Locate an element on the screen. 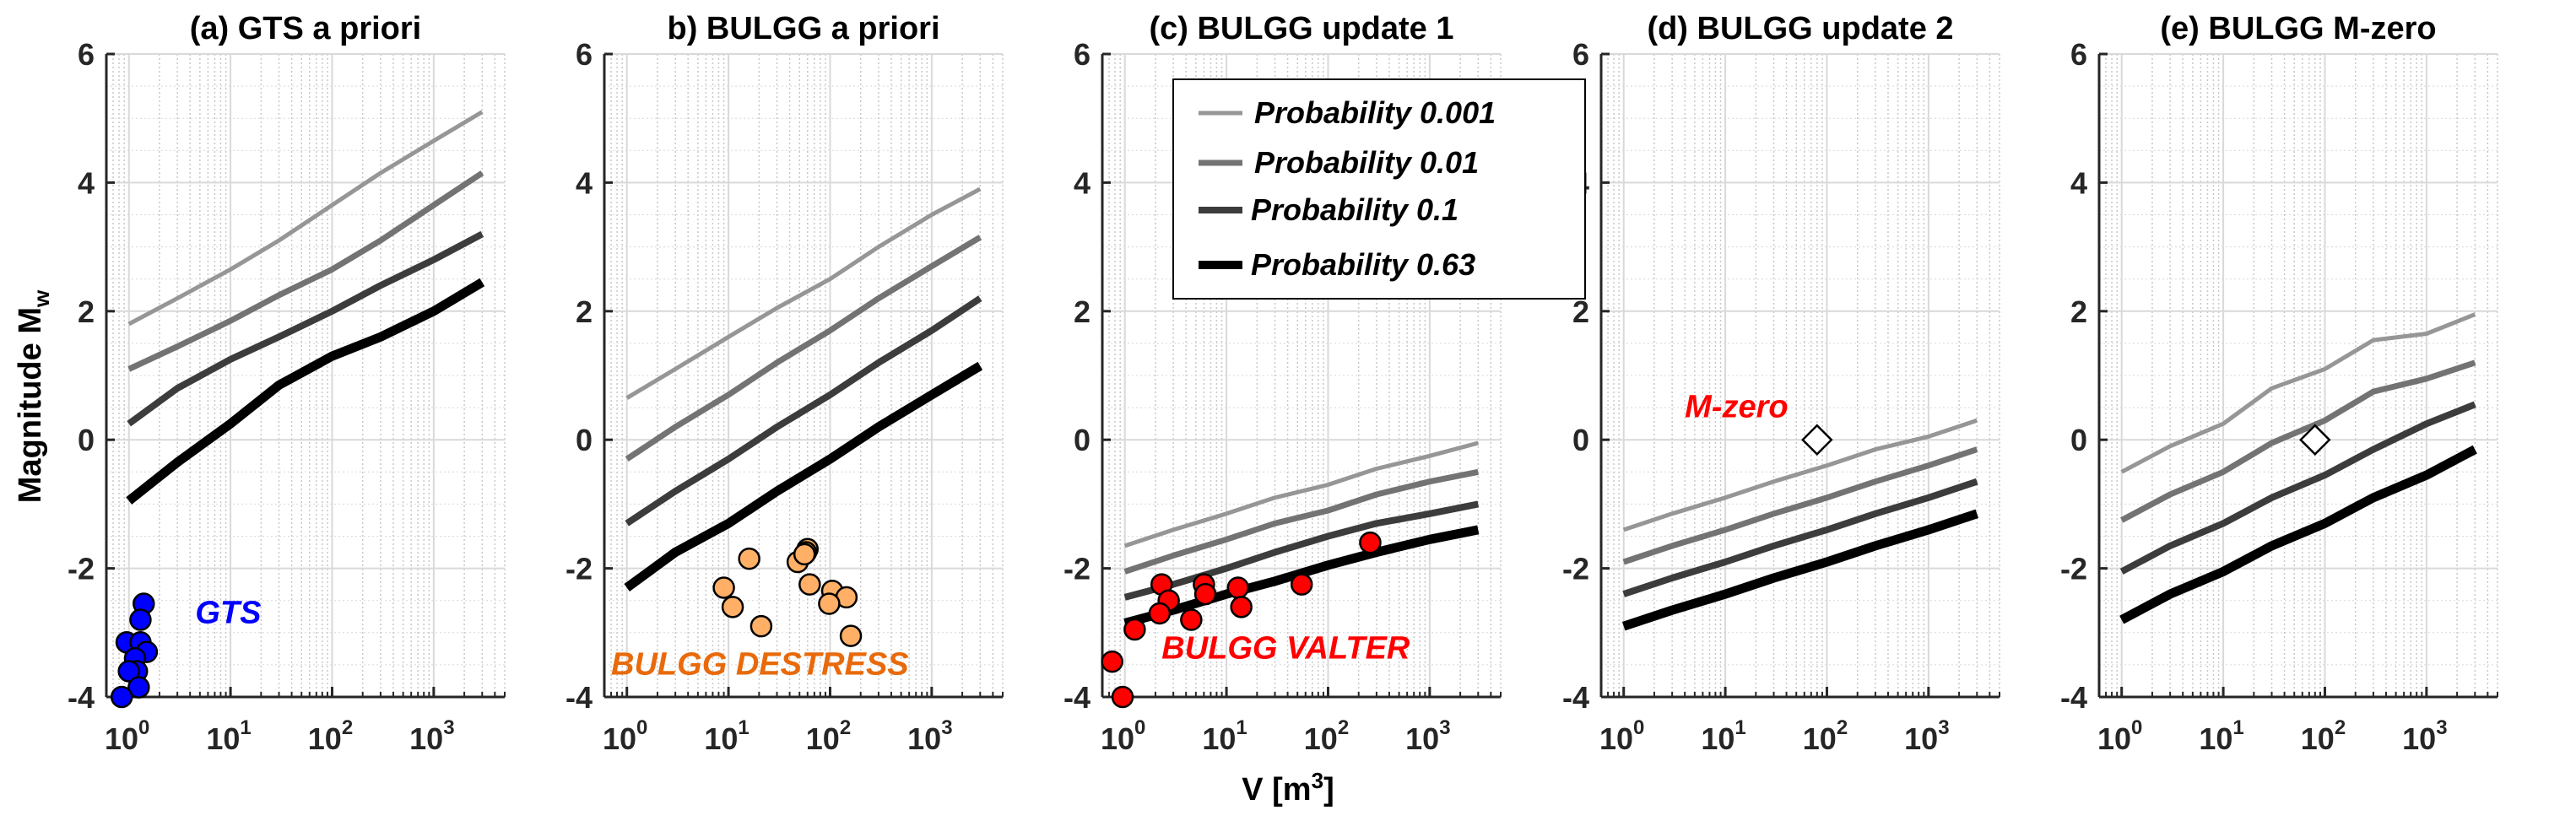  annotation-label: GTS is located at coordinates (228, 612).